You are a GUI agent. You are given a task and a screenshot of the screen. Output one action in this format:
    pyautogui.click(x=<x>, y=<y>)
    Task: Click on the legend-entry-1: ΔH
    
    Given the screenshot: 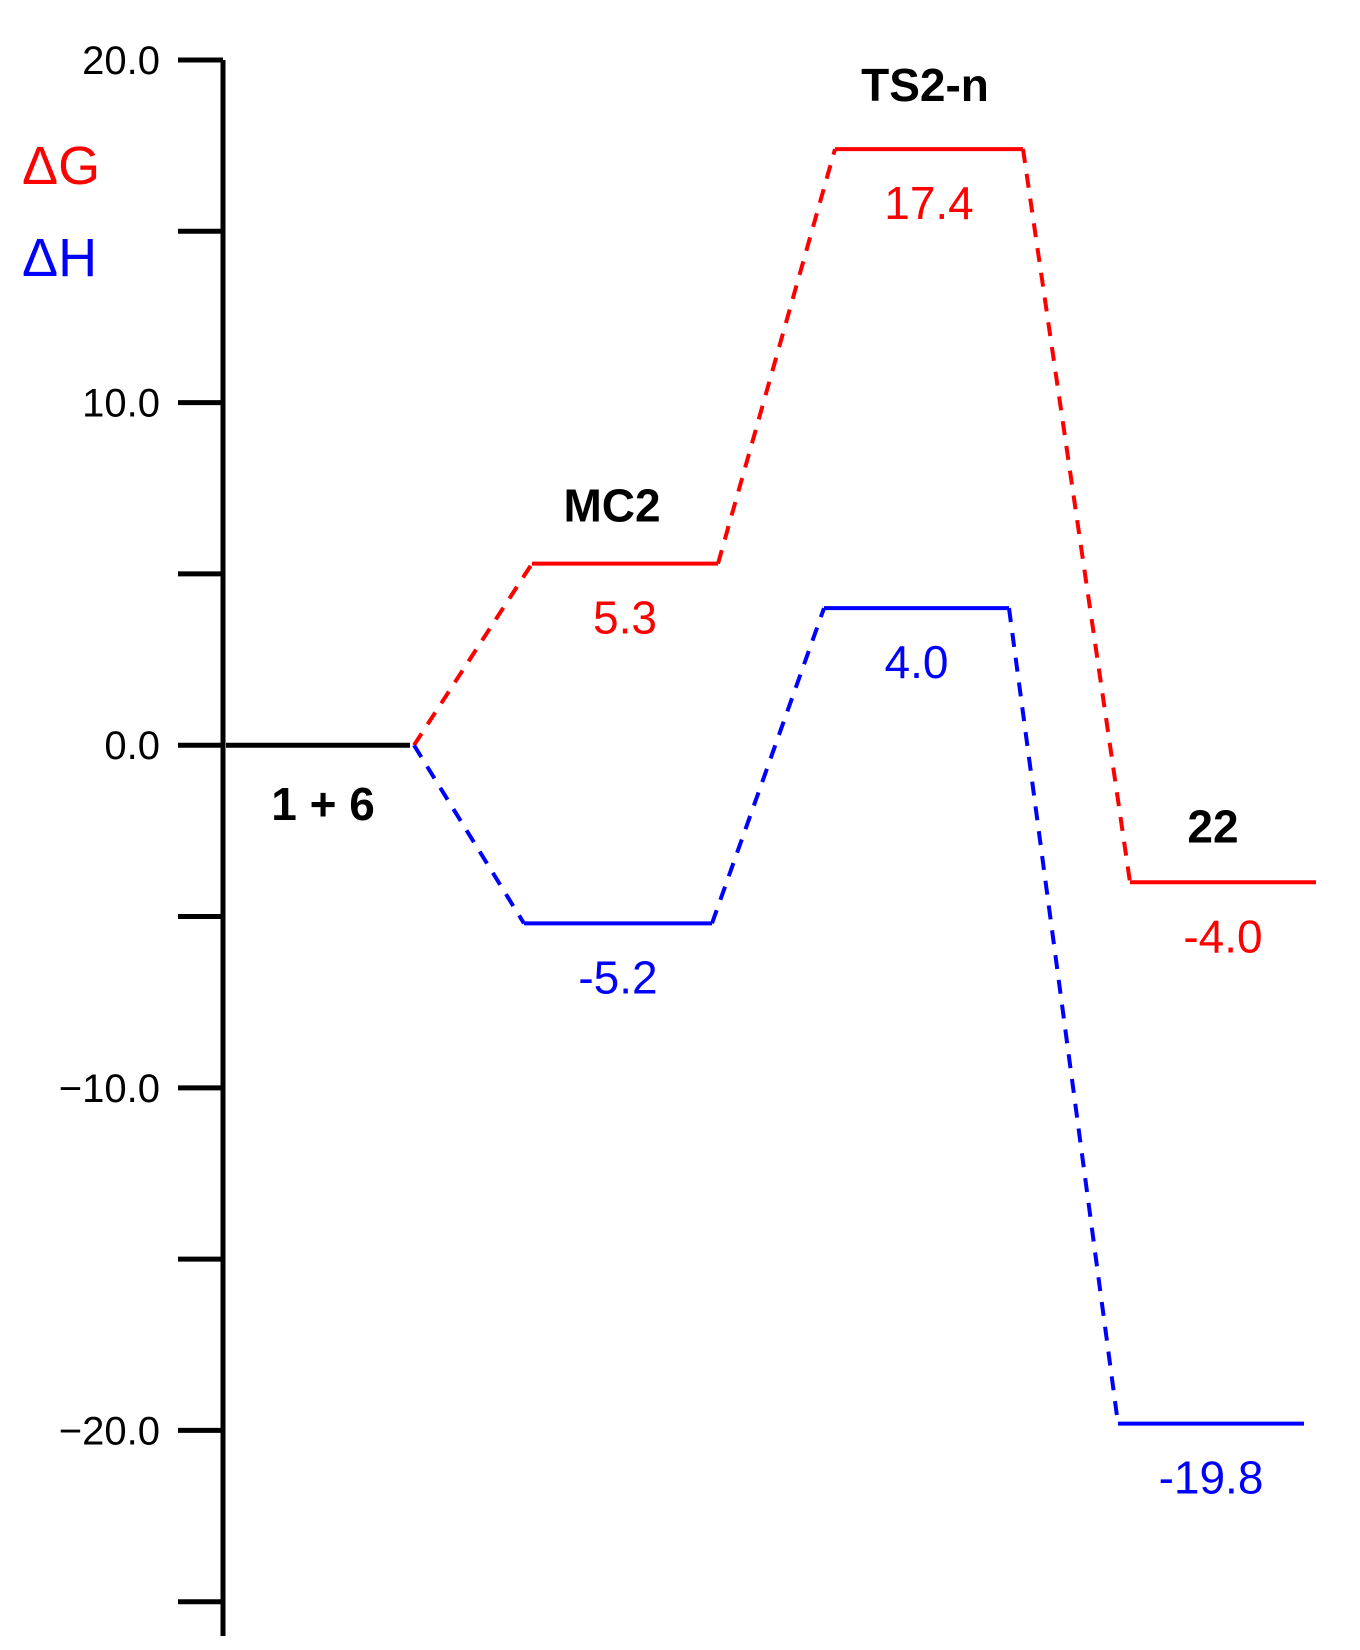 What is the action you would take?
    pyautogui.click(x=59, y=258)
    